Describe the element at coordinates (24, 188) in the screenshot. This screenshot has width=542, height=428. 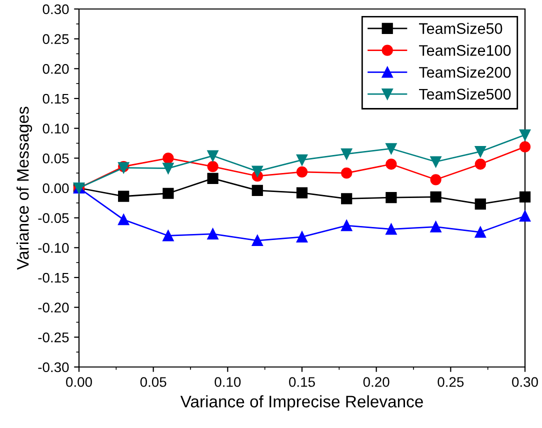
I see `y-axis-title: Variance of Messages` at that location.